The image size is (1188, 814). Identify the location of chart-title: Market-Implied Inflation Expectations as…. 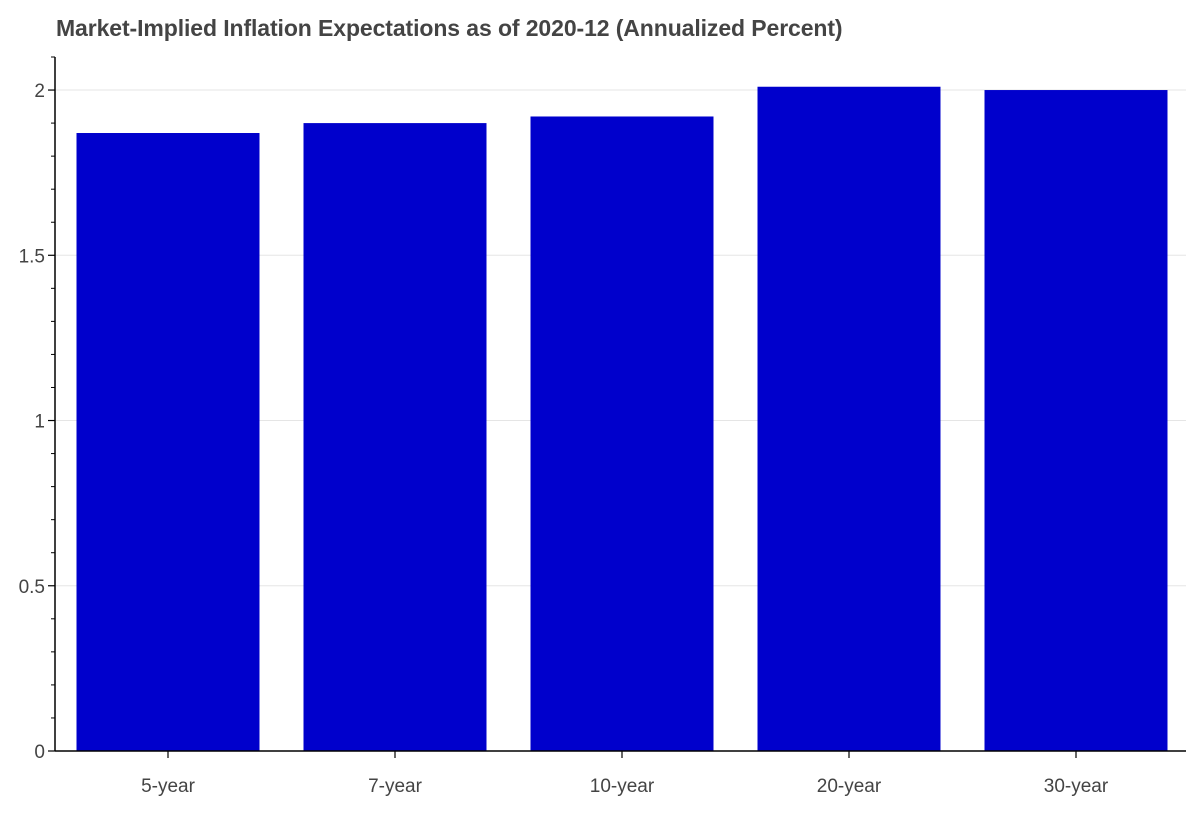
(449, 28).